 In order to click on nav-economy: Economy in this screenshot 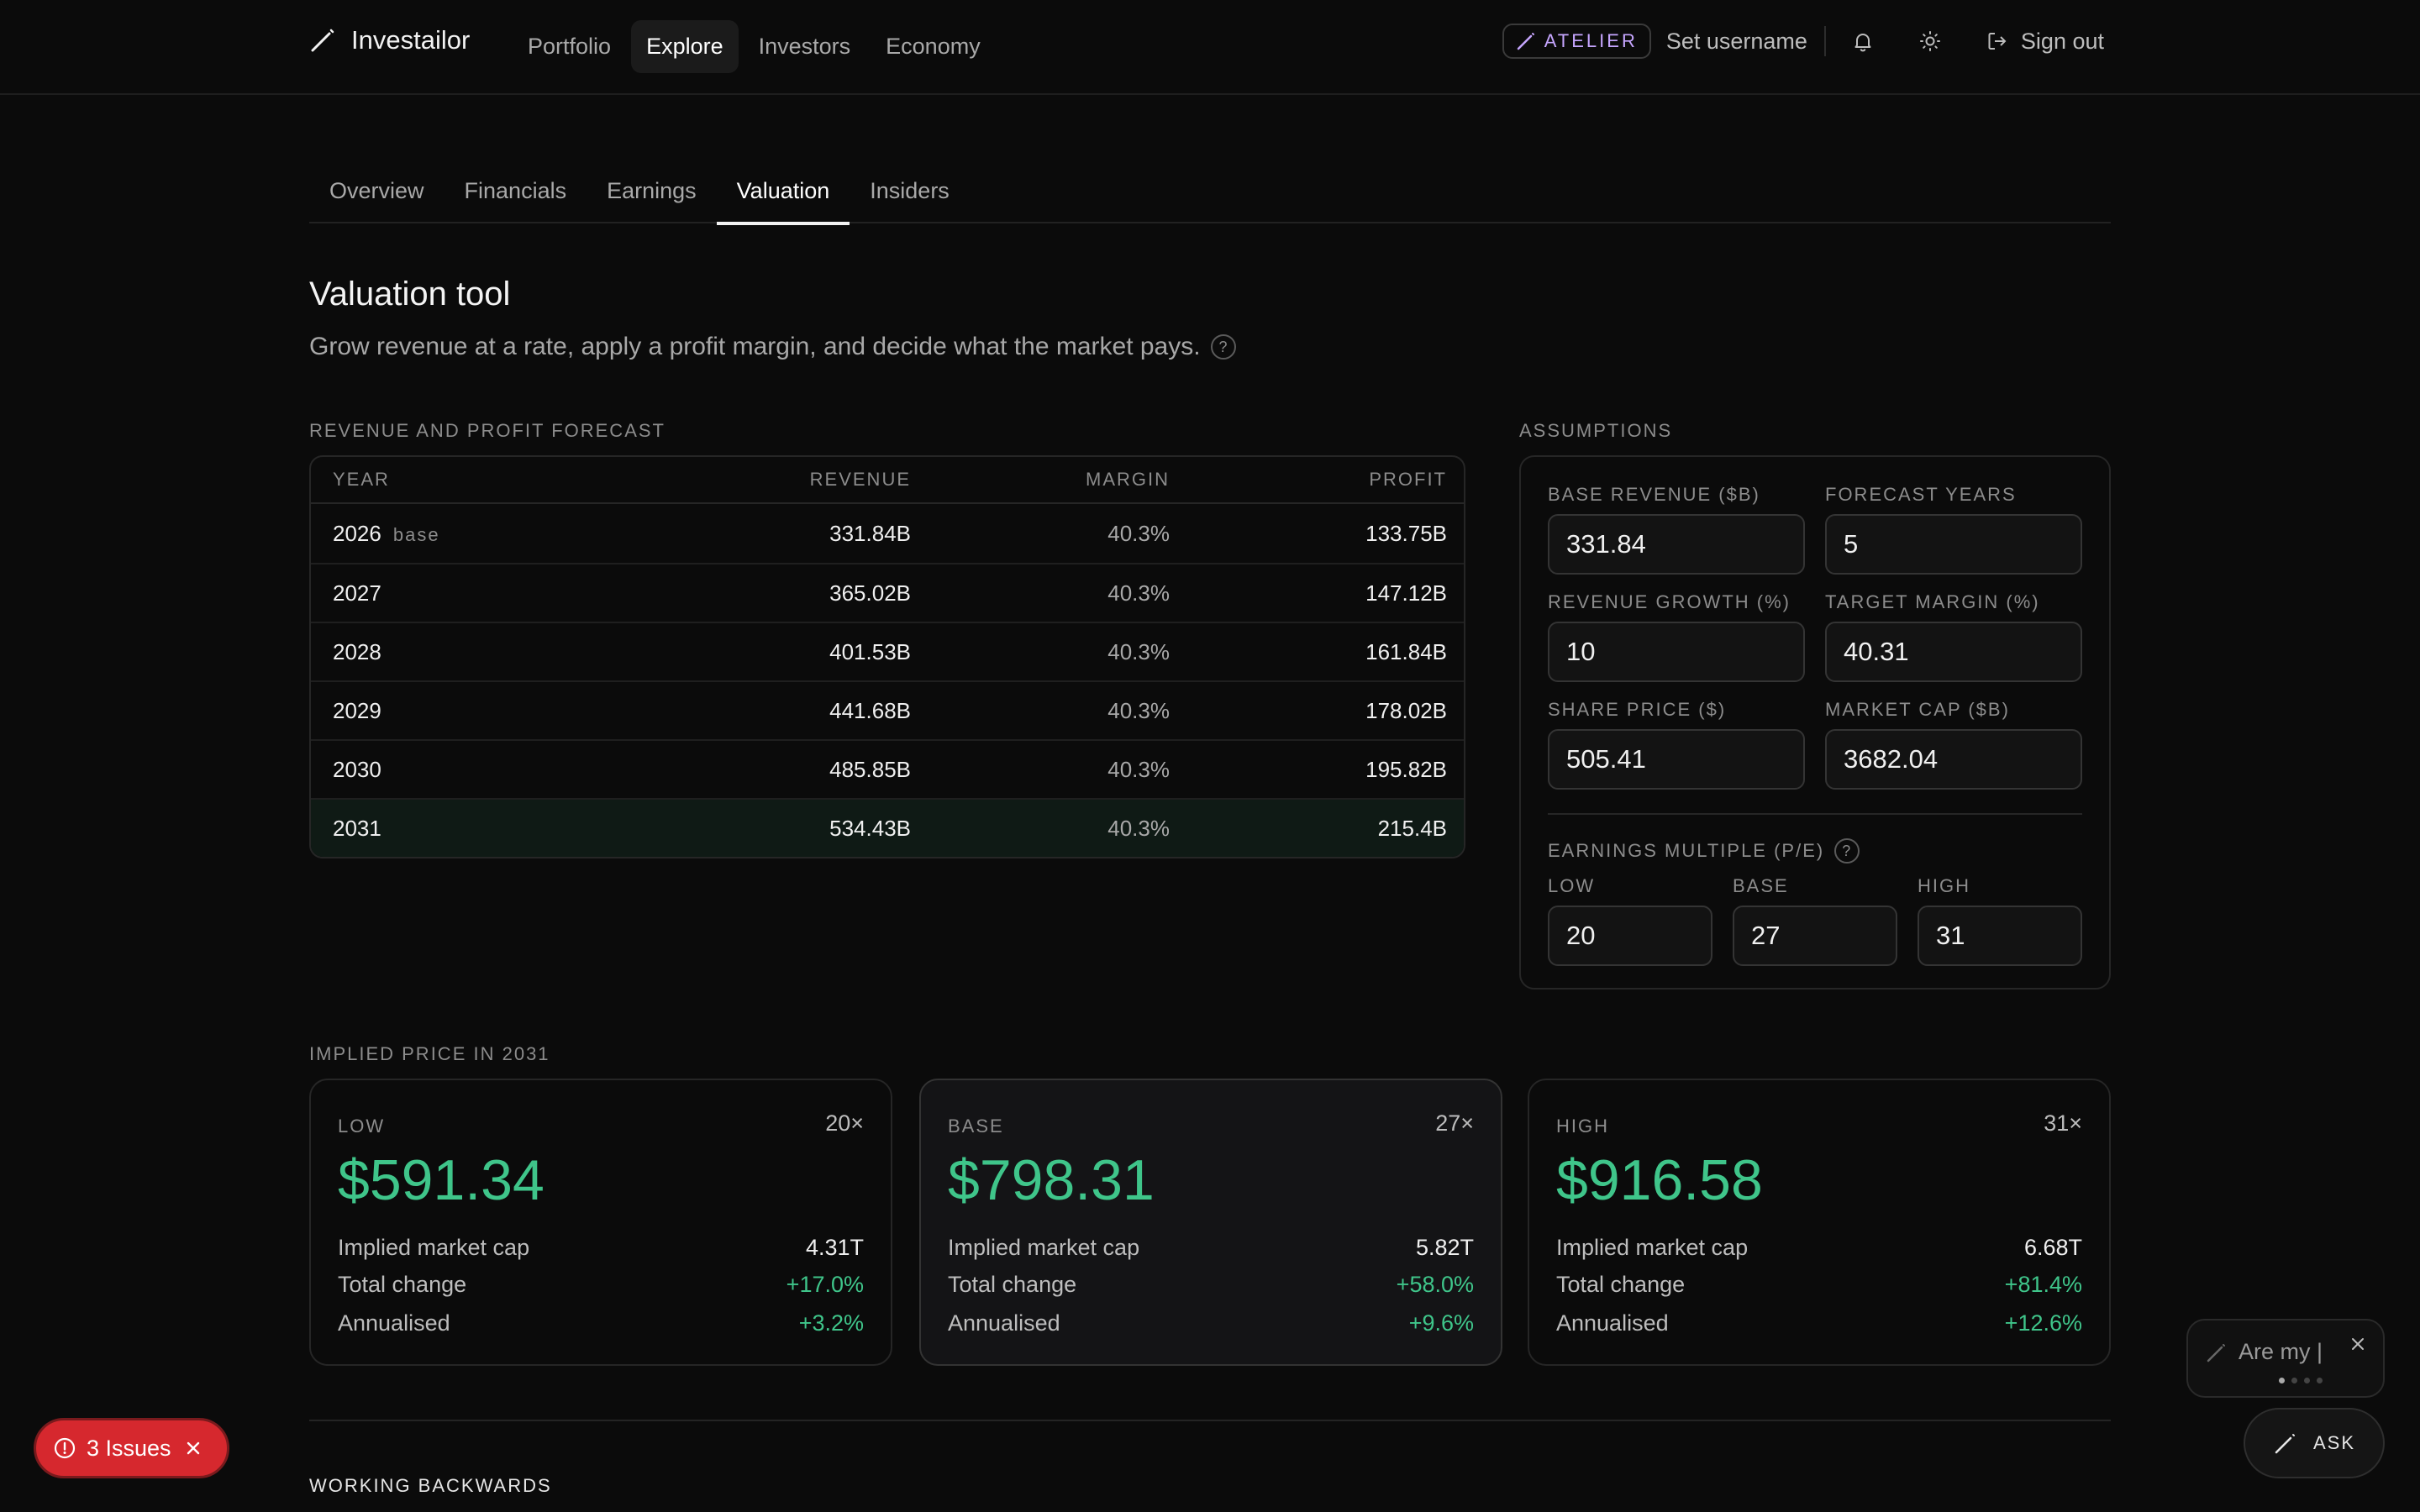, I will do `click(933, 46)`.